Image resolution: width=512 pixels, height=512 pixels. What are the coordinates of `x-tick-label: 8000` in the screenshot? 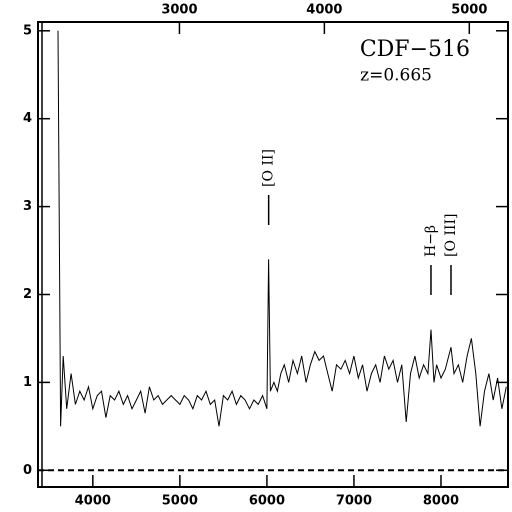 It's located at (441, 501).